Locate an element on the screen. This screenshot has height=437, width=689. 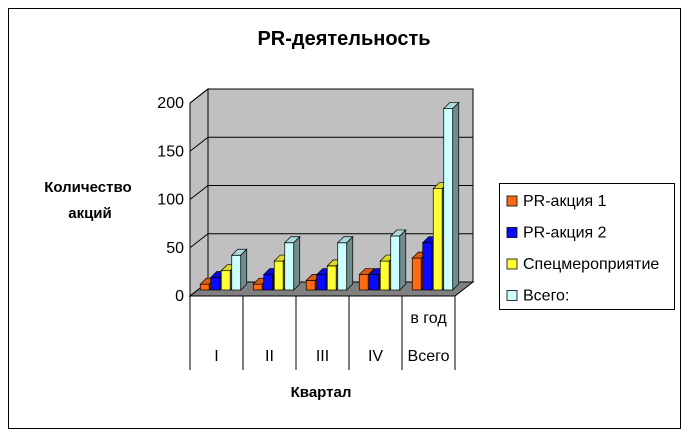
x-tick-label: II is located at coordinates (269, 356).